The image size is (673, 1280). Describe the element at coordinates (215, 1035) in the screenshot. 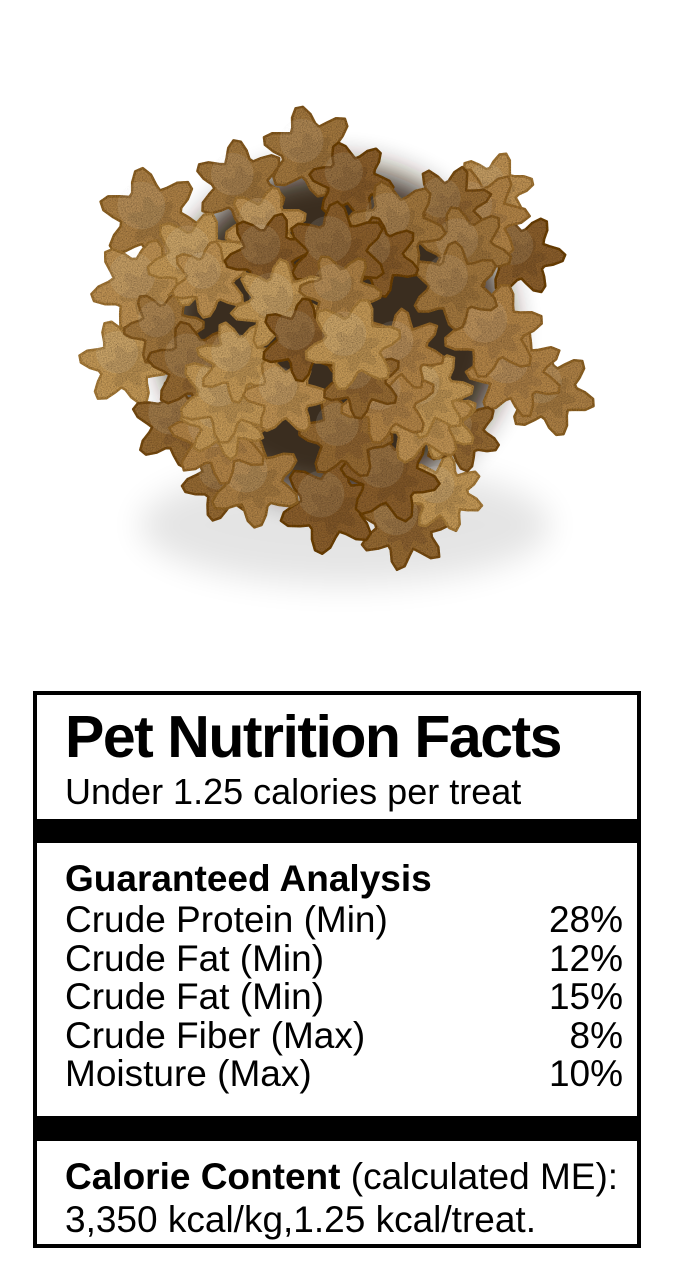

I see `analysis-row-label: Crude Fiber (Max)` at that location.